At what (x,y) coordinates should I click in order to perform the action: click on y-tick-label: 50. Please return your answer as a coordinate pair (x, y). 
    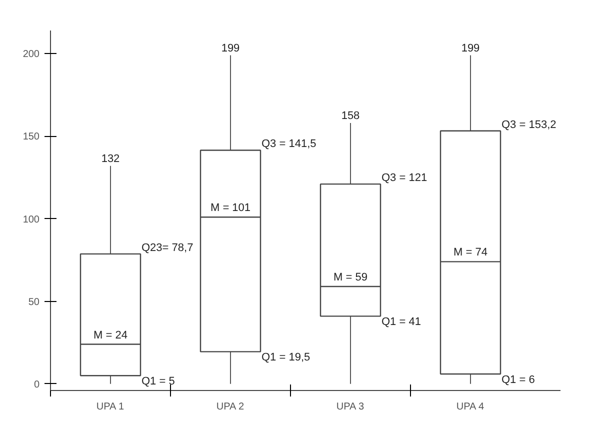
    Looking at the image, I should click on (34, 302).